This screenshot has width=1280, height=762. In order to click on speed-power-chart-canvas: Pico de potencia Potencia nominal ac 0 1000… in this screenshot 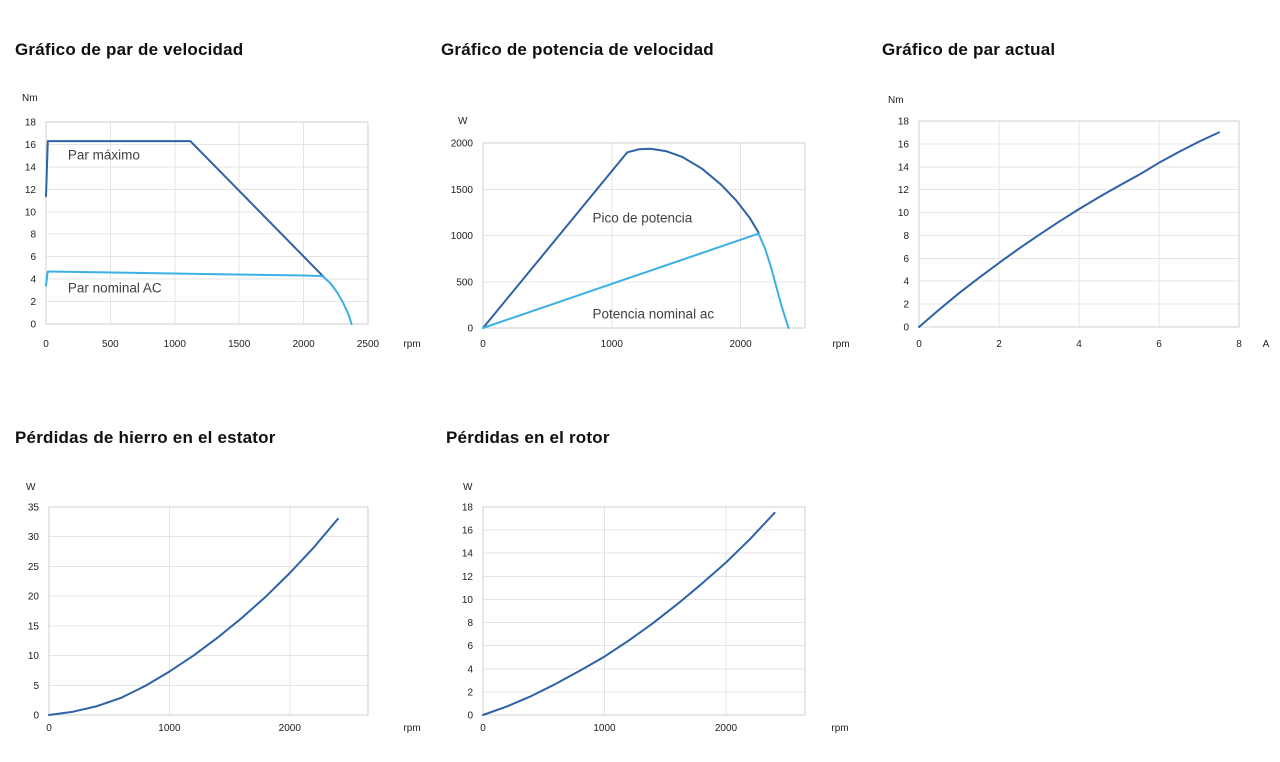, I will do `click(650, 233)`.